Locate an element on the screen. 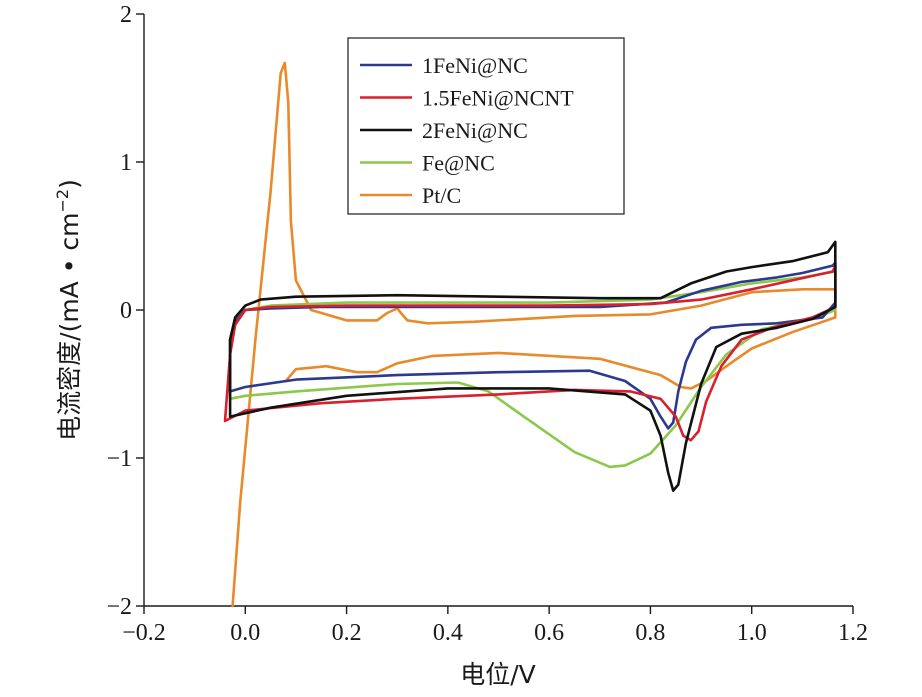 This screenshot has width=922, height=697. y-axis-title-close: ) is located at coordinates (69, 184).